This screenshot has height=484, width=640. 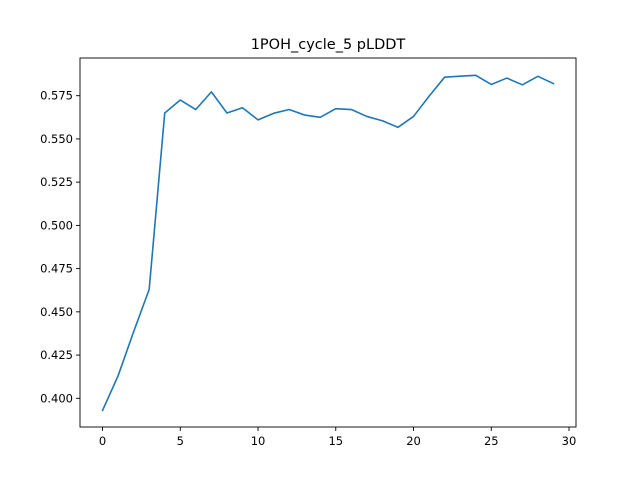 What do you see at coordinates (56, 225) in the screenshot?
I see `y-tick-label: 0.500` at bounding box center [56, 225].